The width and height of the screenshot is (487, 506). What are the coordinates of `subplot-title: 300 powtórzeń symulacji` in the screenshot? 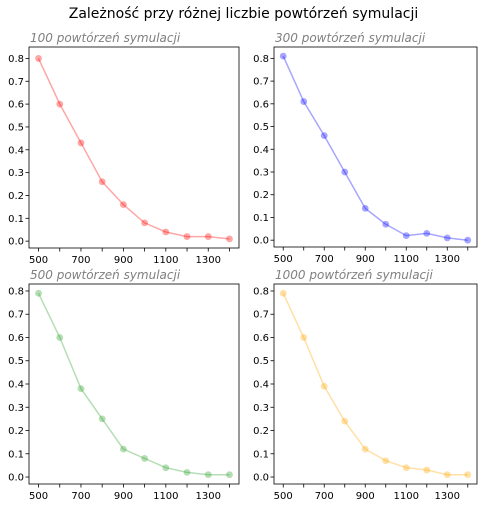 It's located at (350, 38).